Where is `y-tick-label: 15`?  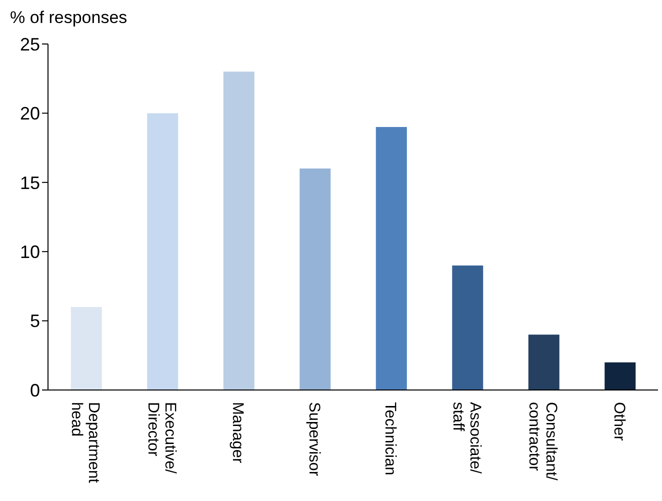
y-tick-label: 15 is located at coordinates (30, 182).